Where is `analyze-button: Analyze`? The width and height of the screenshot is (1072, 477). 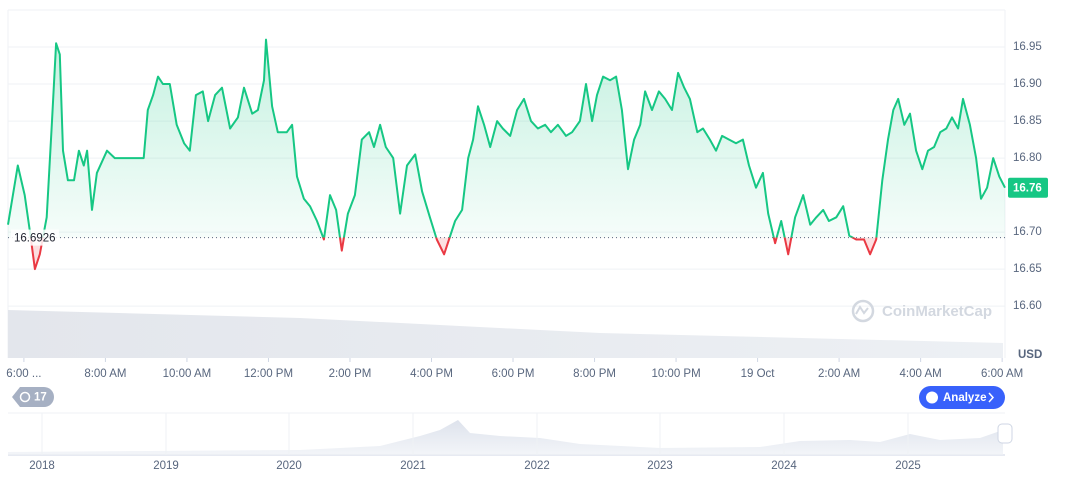
analyze-button: Analyze is located at coordinates (962, 397).